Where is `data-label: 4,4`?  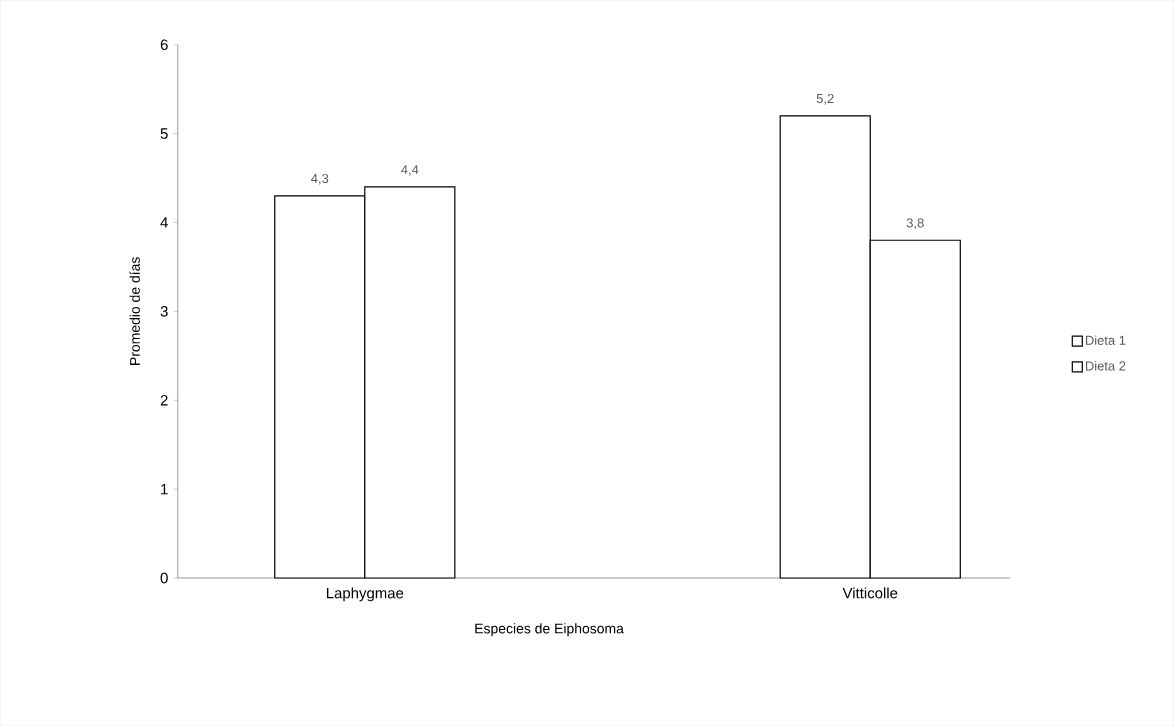
data-label: 4,4 is located at coordinates (410, 170).